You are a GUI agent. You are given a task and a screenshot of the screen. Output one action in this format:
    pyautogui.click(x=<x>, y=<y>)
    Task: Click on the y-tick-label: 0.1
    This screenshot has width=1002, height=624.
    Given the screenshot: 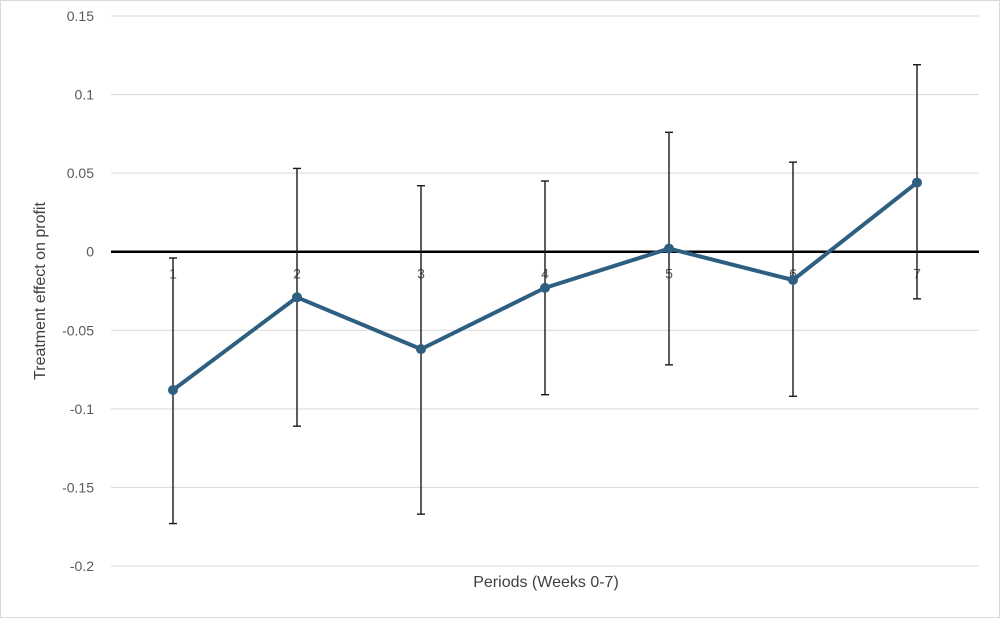 What is the action you would take?
    pyautogui.click(x=85, y=95)
    